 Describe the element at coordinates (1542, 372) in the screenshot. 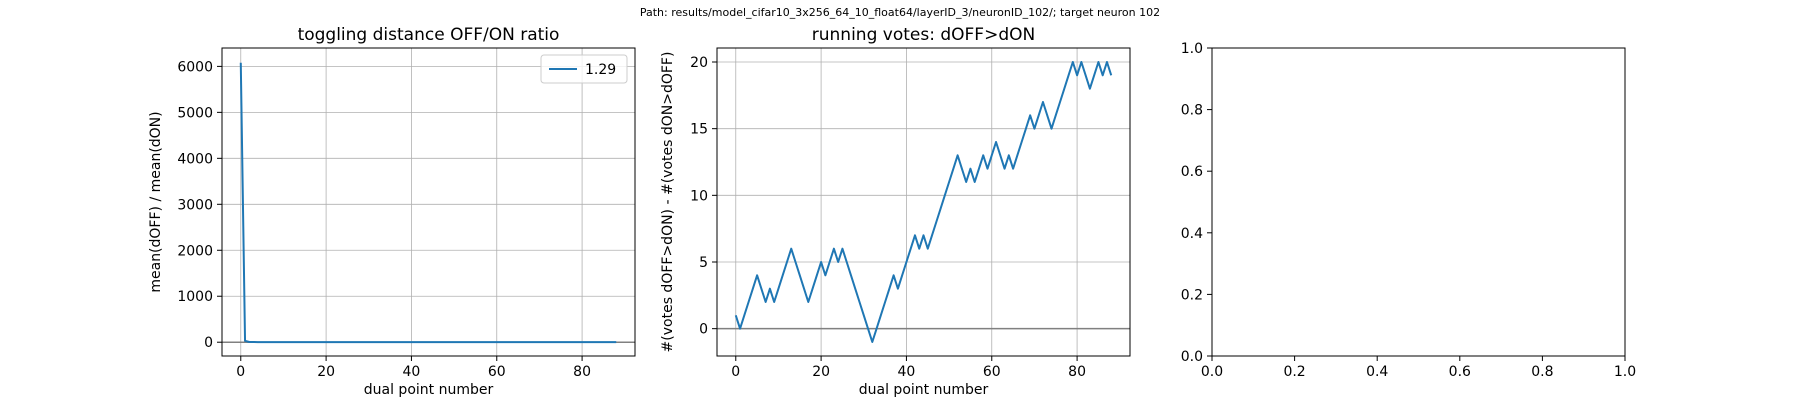

I see `x-tick-label: 0.8` at that location.